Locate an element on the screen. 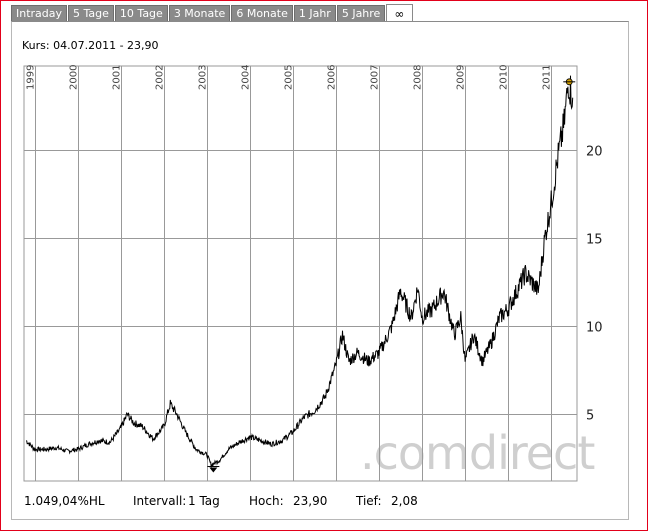 This screenshot has width=648, height=531. y-tick-label: 5 is located at coordinates (590, 416).